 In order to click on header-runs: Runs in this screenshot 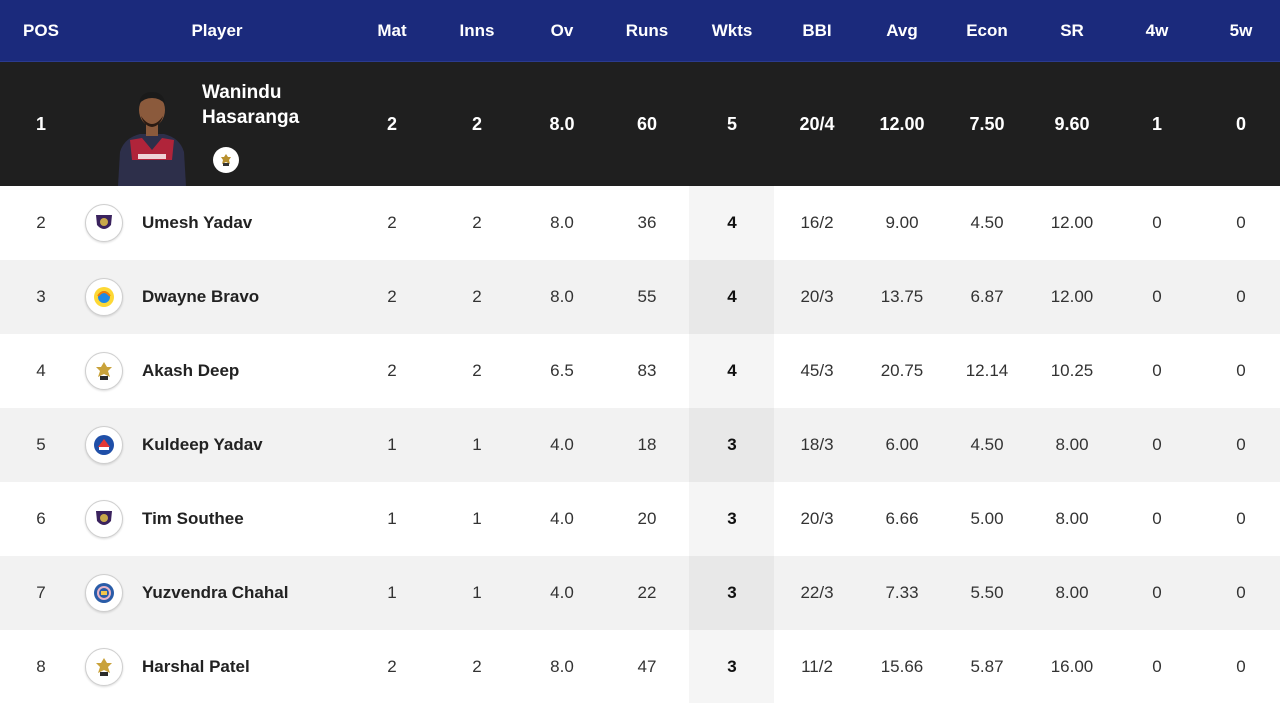, I will do `click(647, 30)`.